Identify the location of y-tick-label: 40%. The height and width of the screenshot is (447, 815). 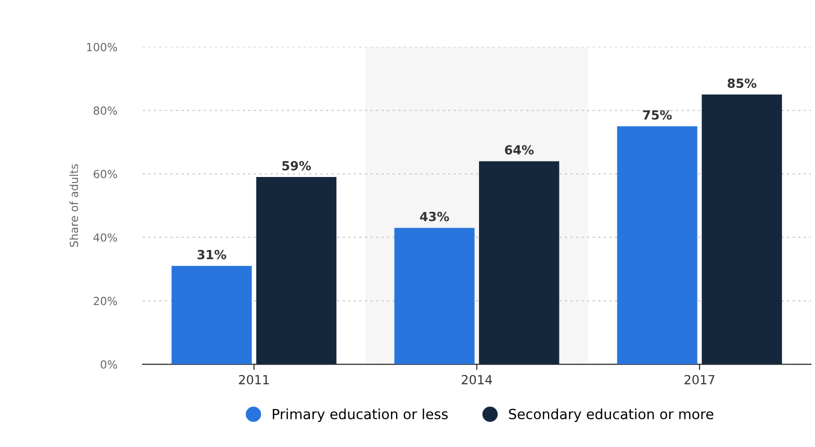
(105, 237).